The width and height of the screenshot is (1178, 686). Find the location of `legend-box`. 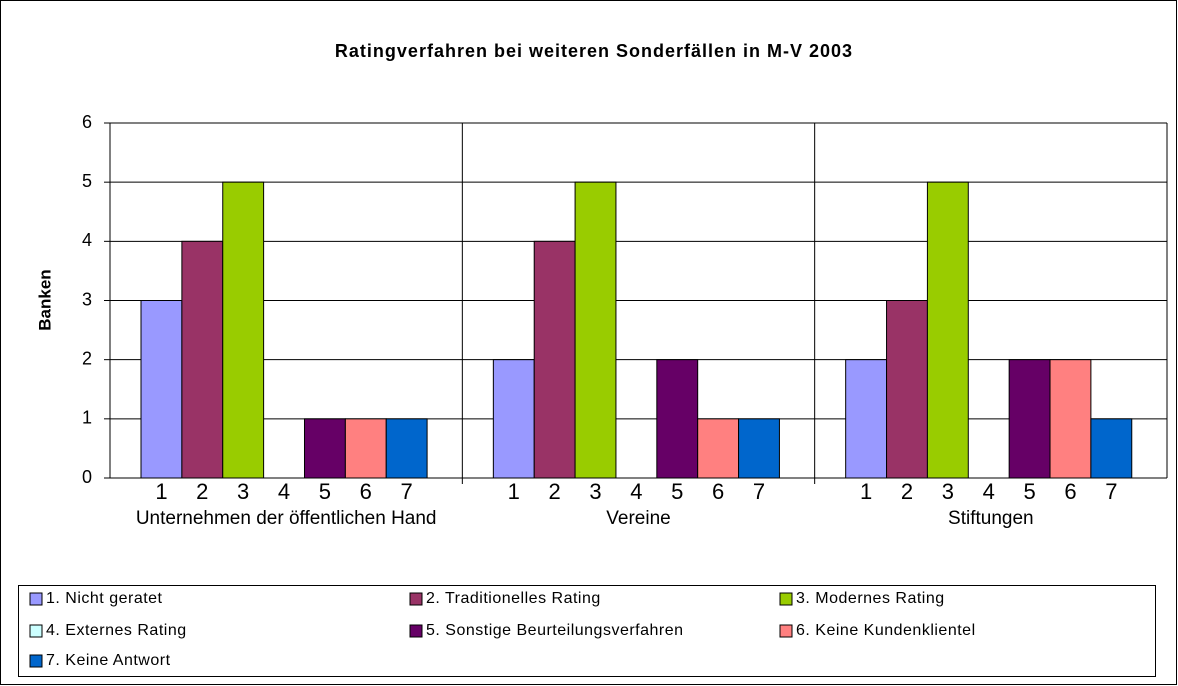

legend-box is located at coordinates (587, 631).